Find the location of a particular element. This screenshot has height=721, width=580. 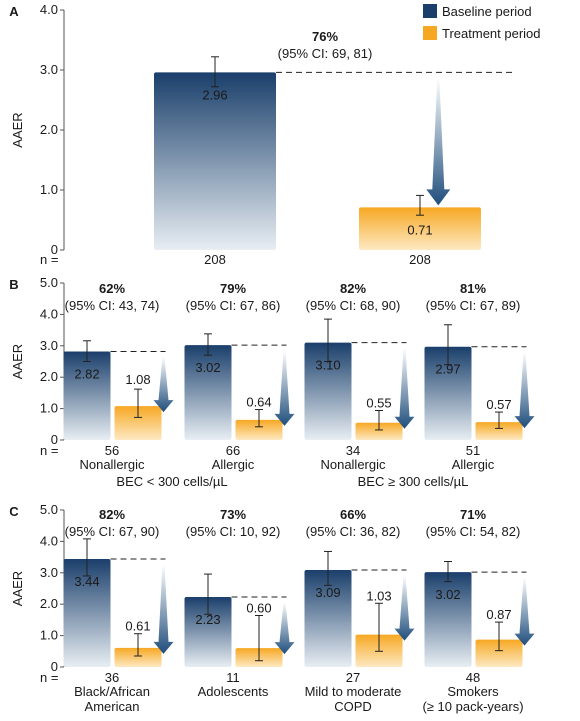

reduction-ci: (95% CI: 10, 92) is located at coordinates (233, 531).